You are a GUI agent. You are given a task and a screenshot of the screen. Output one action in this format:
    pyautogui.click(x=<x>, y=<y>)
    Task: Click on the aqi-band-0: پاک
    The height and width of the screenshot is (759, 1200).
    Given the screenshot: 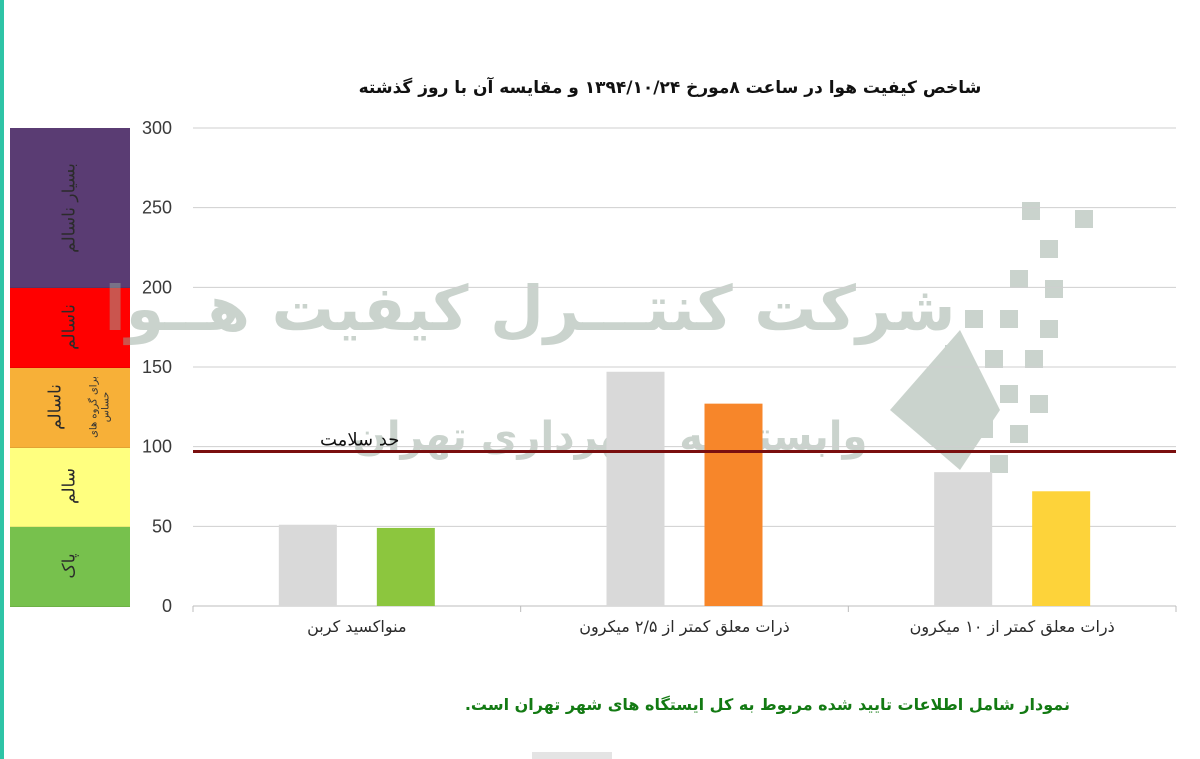 What is the action you would take?
    pyautogui.click(x=70, y=566)
    